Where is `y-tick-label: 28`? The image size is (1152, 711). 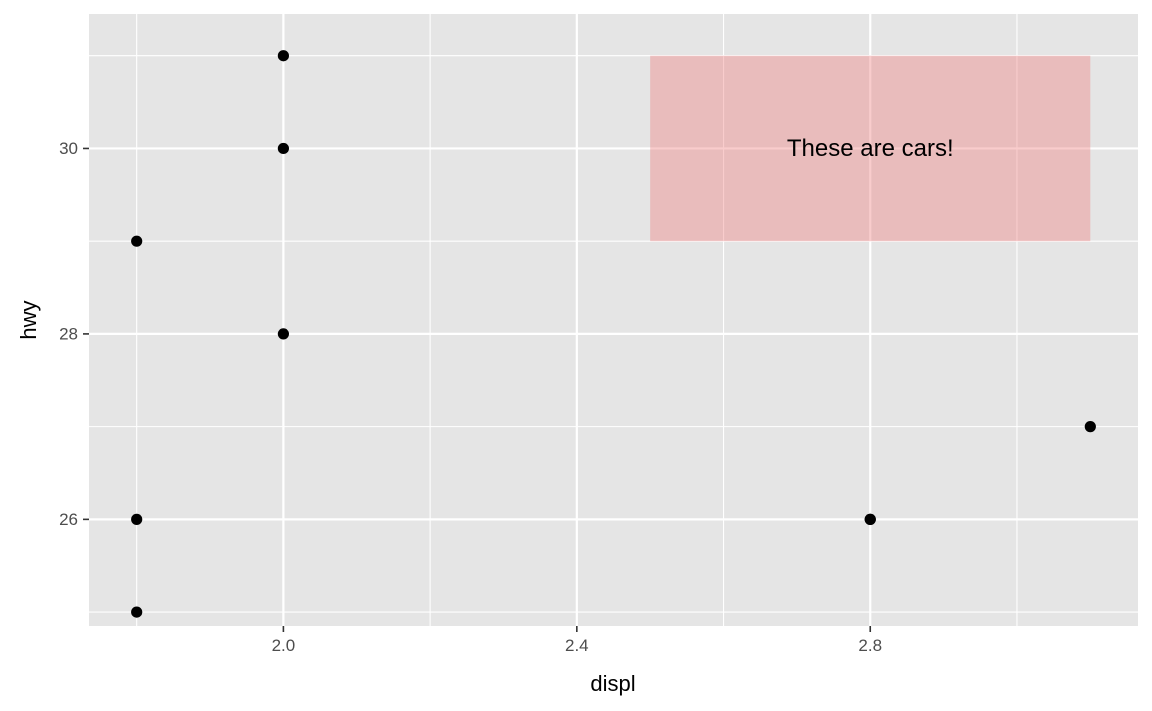
y-tick-label: 28 is located at coordinates (68, 333).